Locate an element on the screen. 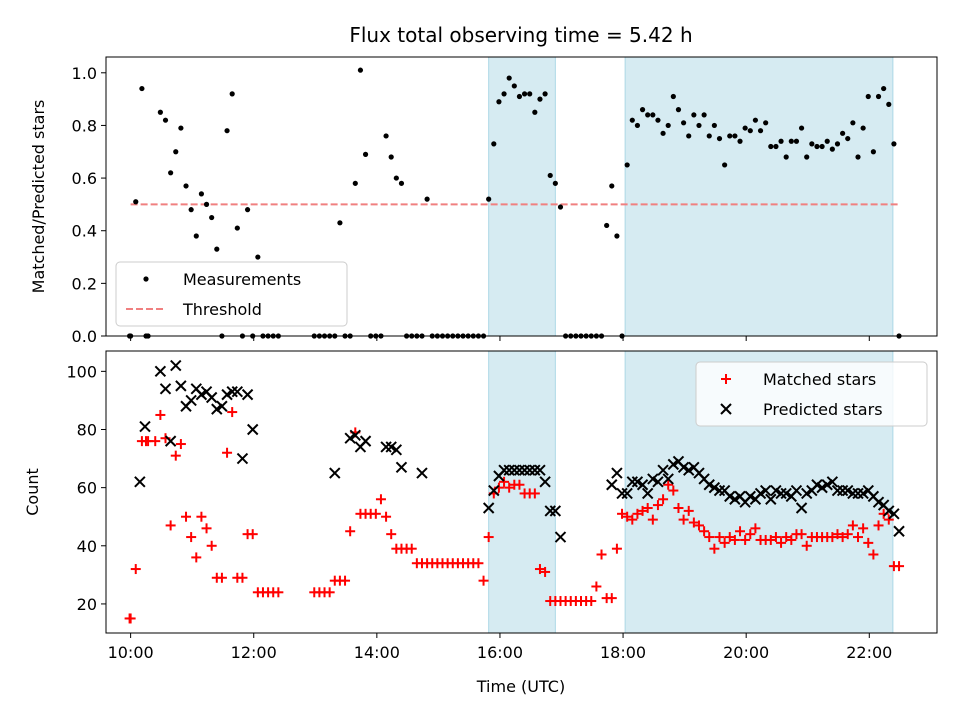  x-tick-label: 16:00 is located at coordinates (500, 652).